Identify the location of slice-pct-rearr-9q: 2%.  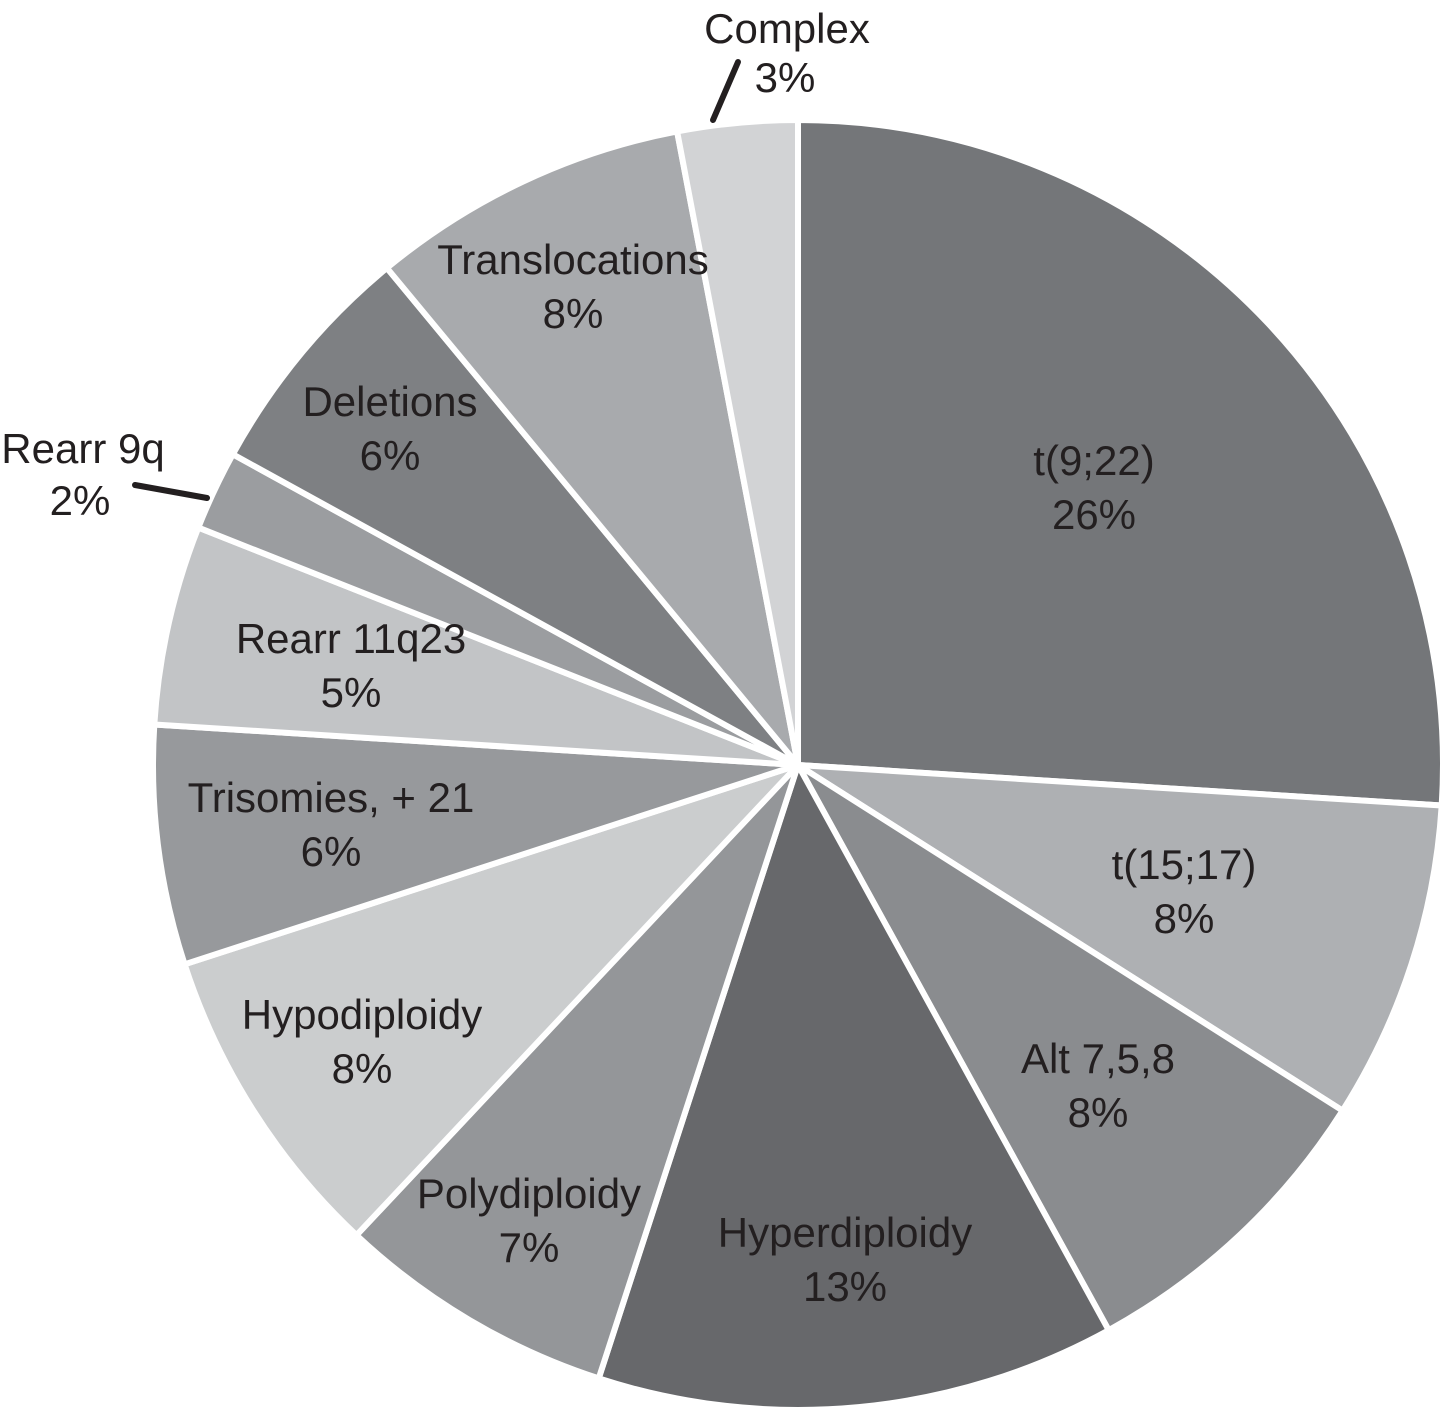
(80, 500).